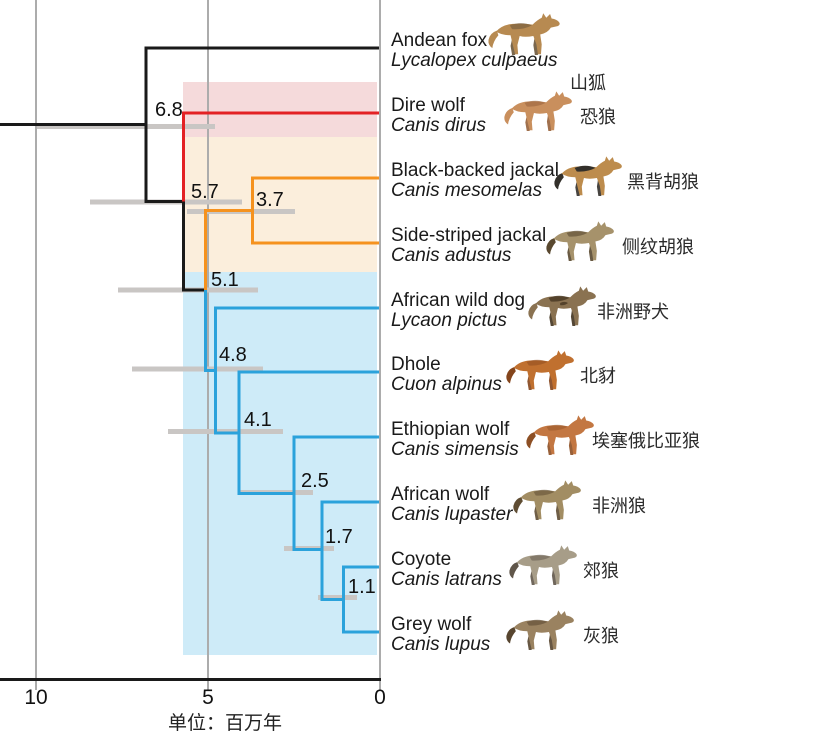  Describe the element at coordinates (663, 182) in the screenshot. I see `species-chinese-name: 黑背胡狼` at that location.